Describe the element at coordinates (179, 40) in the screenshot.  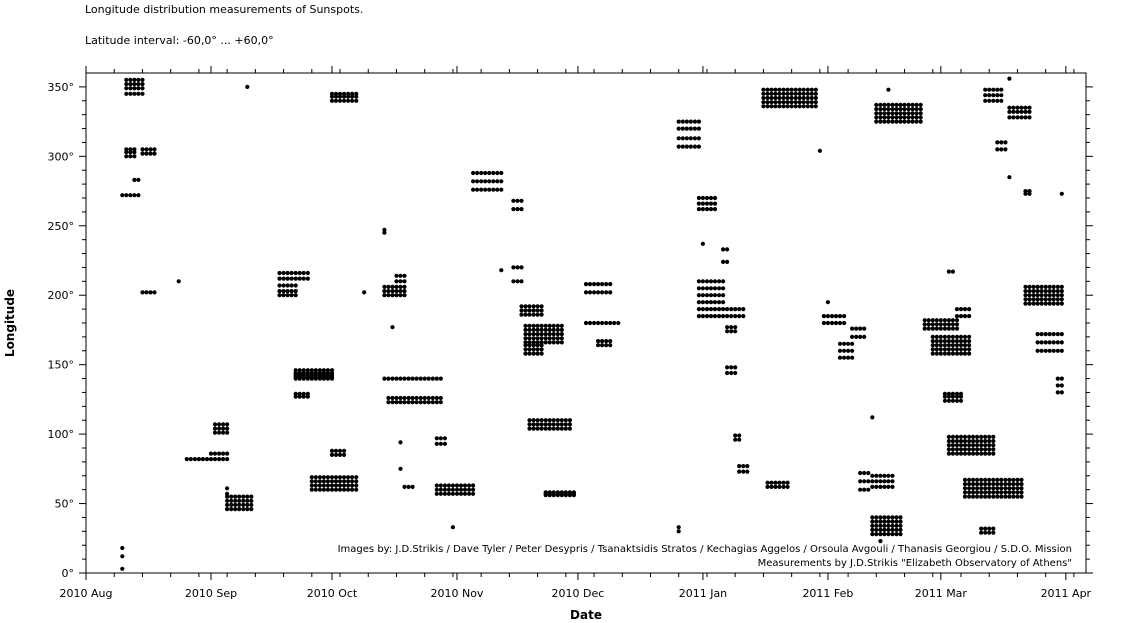
I see `chart-subtitle: Latitude interval: -60,0° ... +60,0°` at that location.